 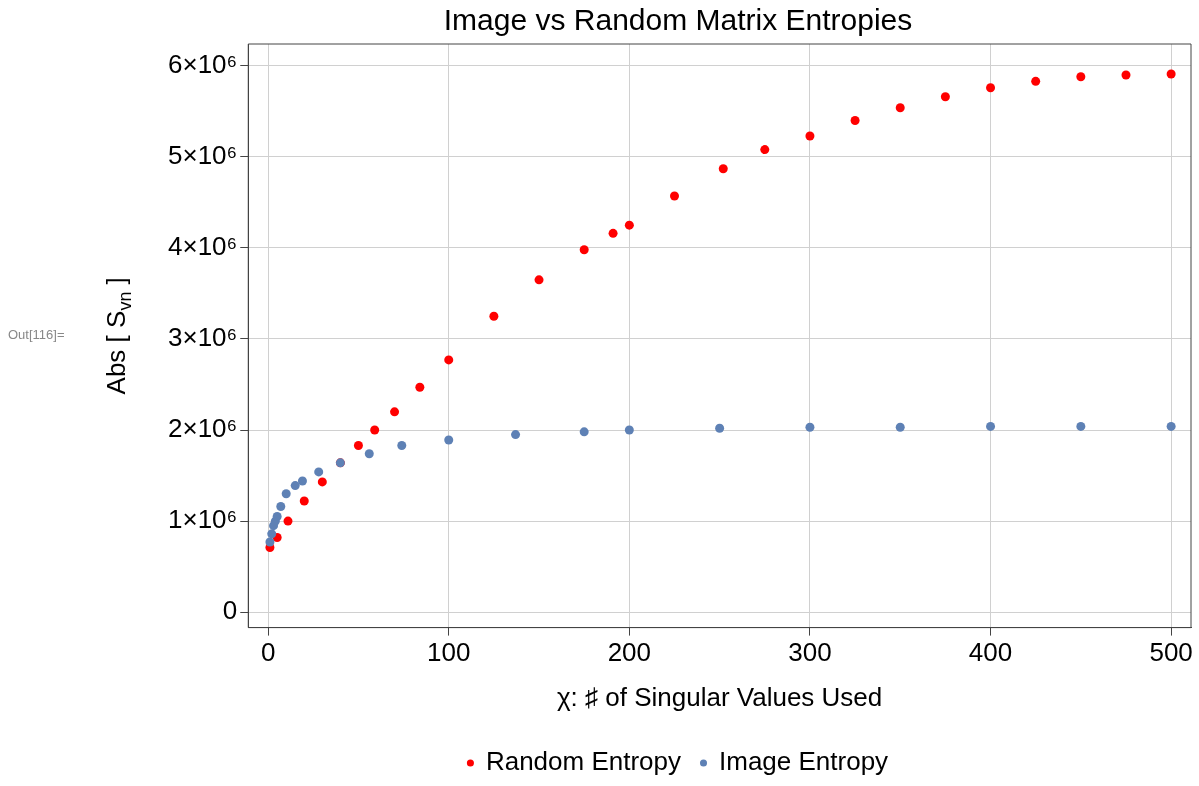 What do you see at coordinates (203, 64) in the screenshot?
I see `y-tick-label: 6×10⁶` at bounding box center [203, 64].